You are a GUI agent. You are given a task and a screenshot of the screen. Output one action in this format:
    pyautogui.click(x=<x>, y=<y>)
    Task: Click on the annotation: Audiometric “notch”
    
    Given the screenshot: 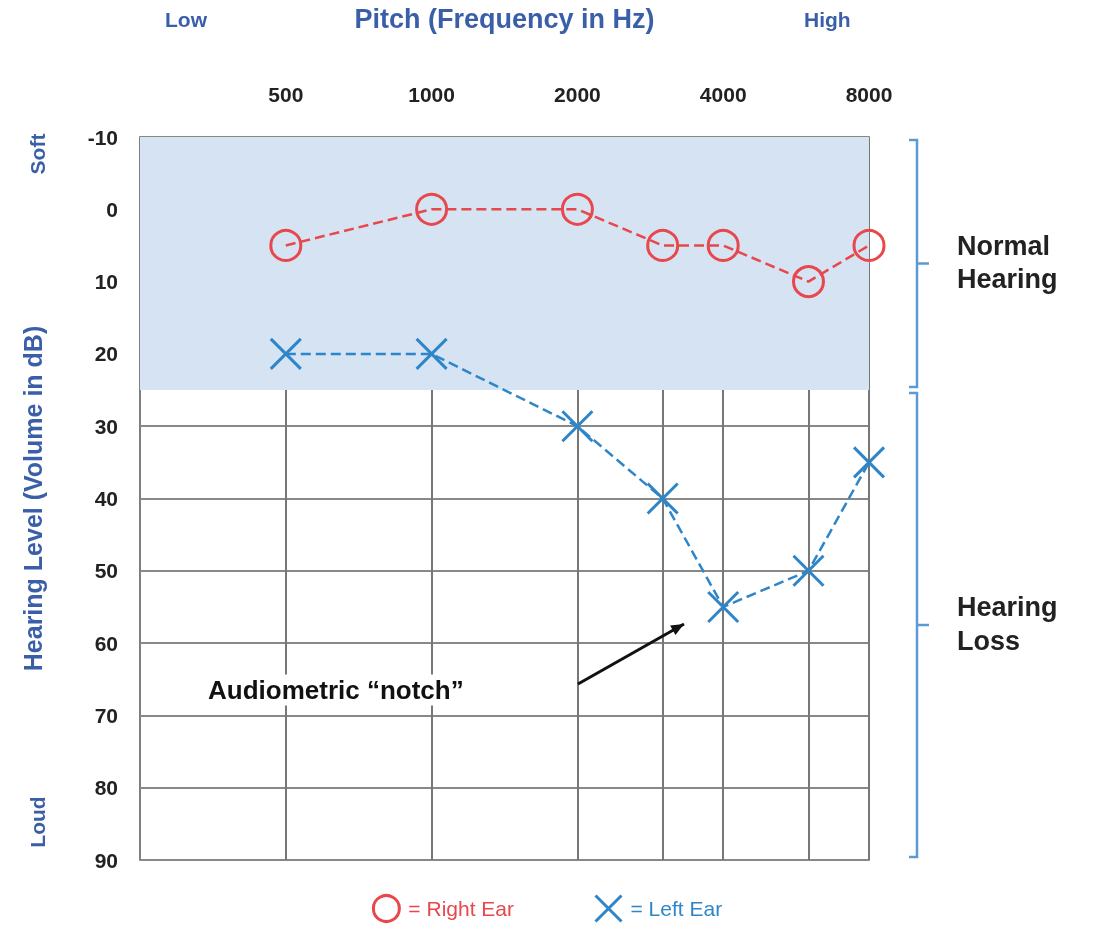 What is the action you would take?
    pyautogui.click(x=336, y=690)
    